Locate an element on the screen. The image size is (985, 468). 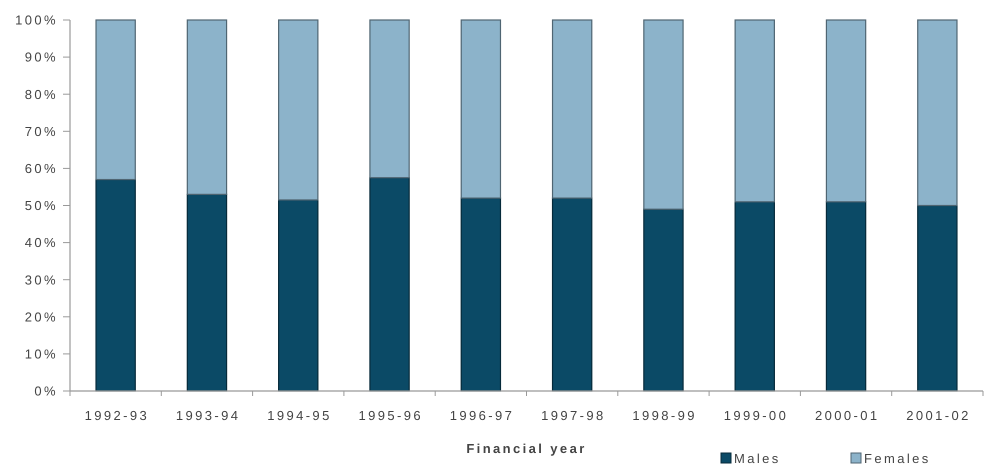
y-tick-label: 60% is located at coordinates (41, 168).